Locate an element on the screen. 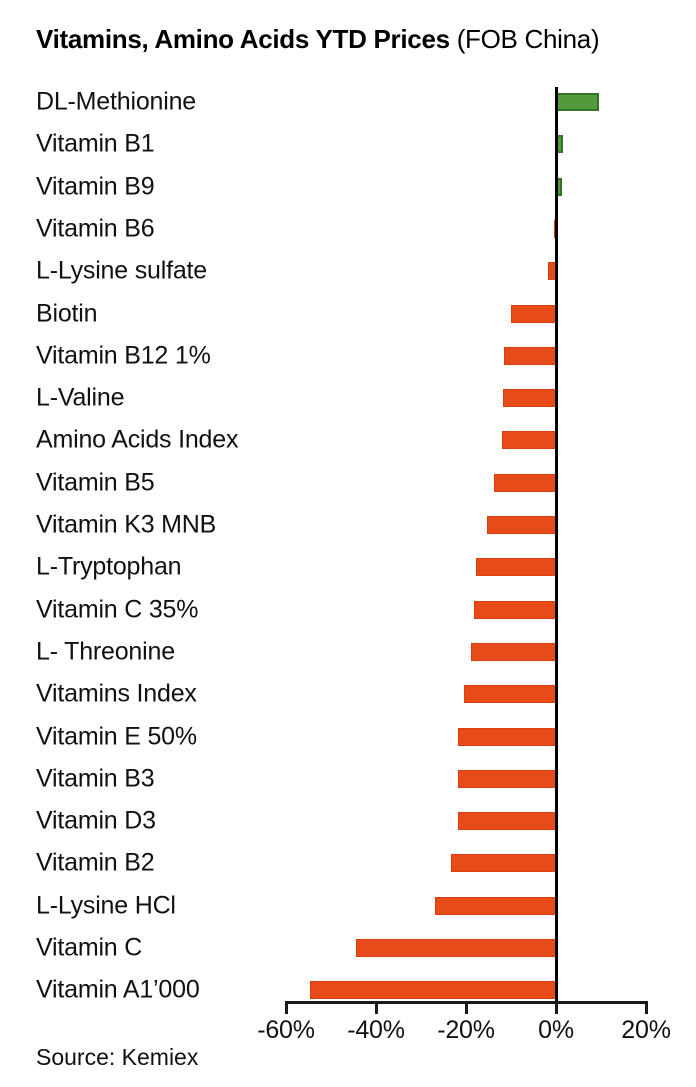 The image size is (696, 1087). category-label: Biotin is located at coordinates (67, 313).